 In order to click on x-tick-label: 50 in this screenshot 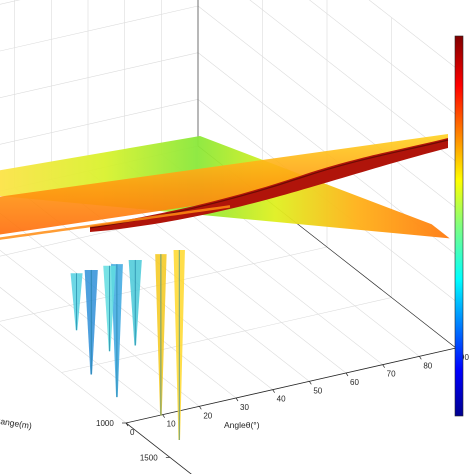, I will do `click(317, 390)`.